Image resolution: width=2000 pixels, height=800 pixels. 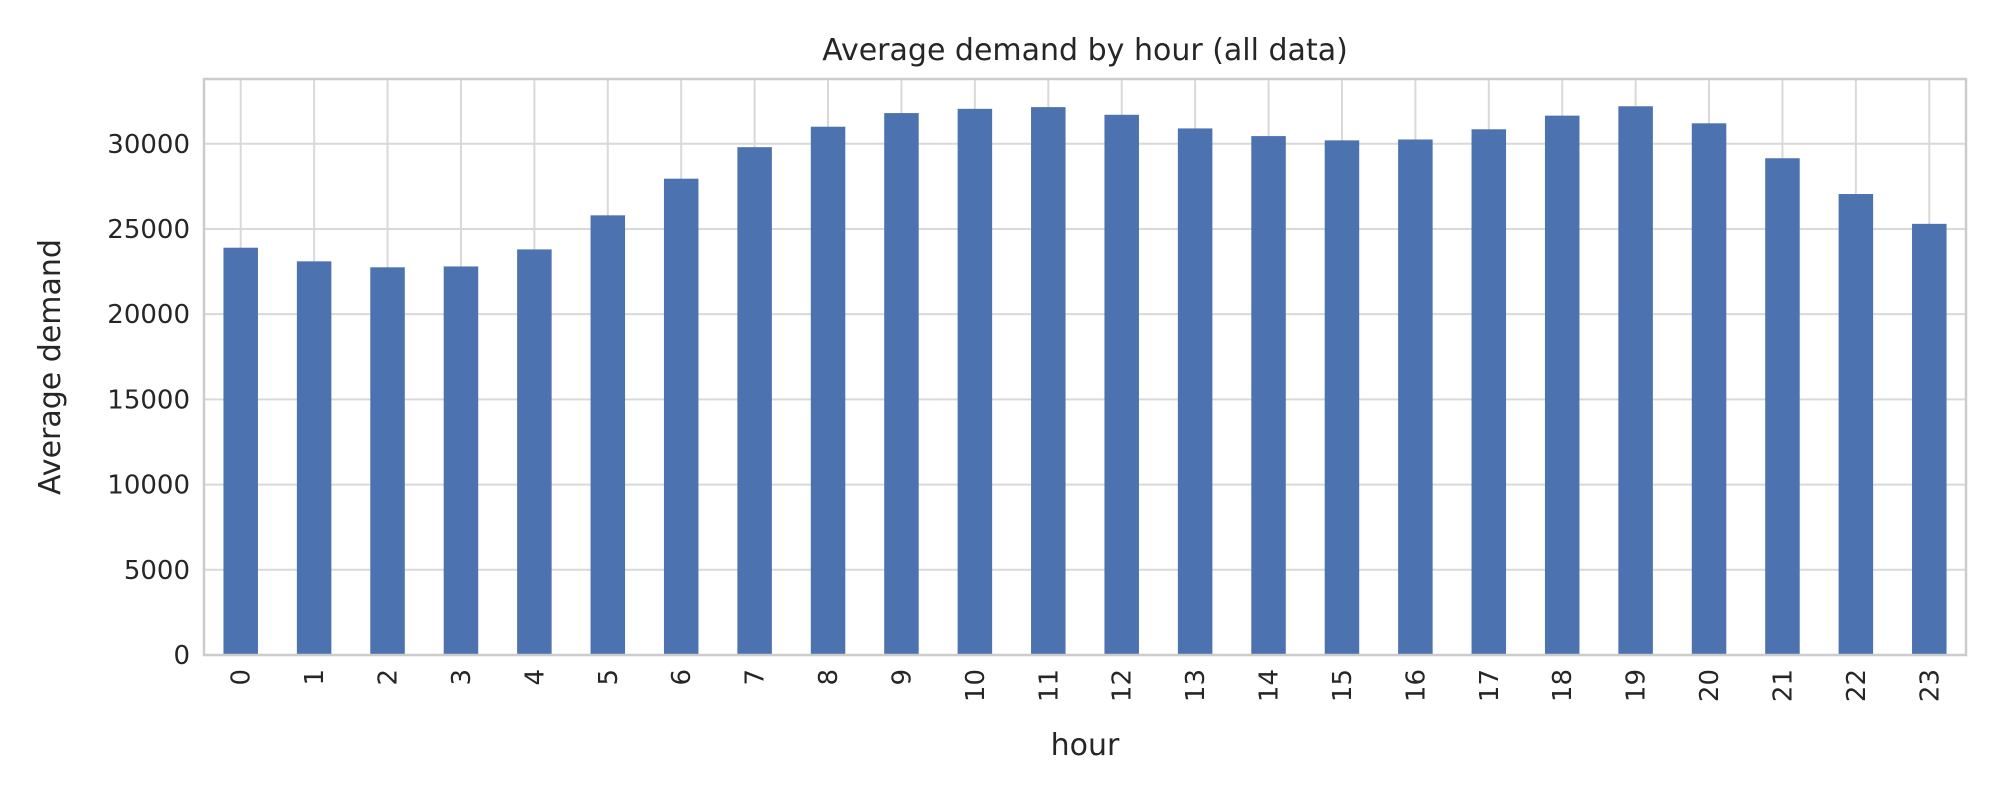 What do you see at coordinates (315, 677) in the screenshot?
I see `x-tick-label: 1` at bounding box center [315, 677].